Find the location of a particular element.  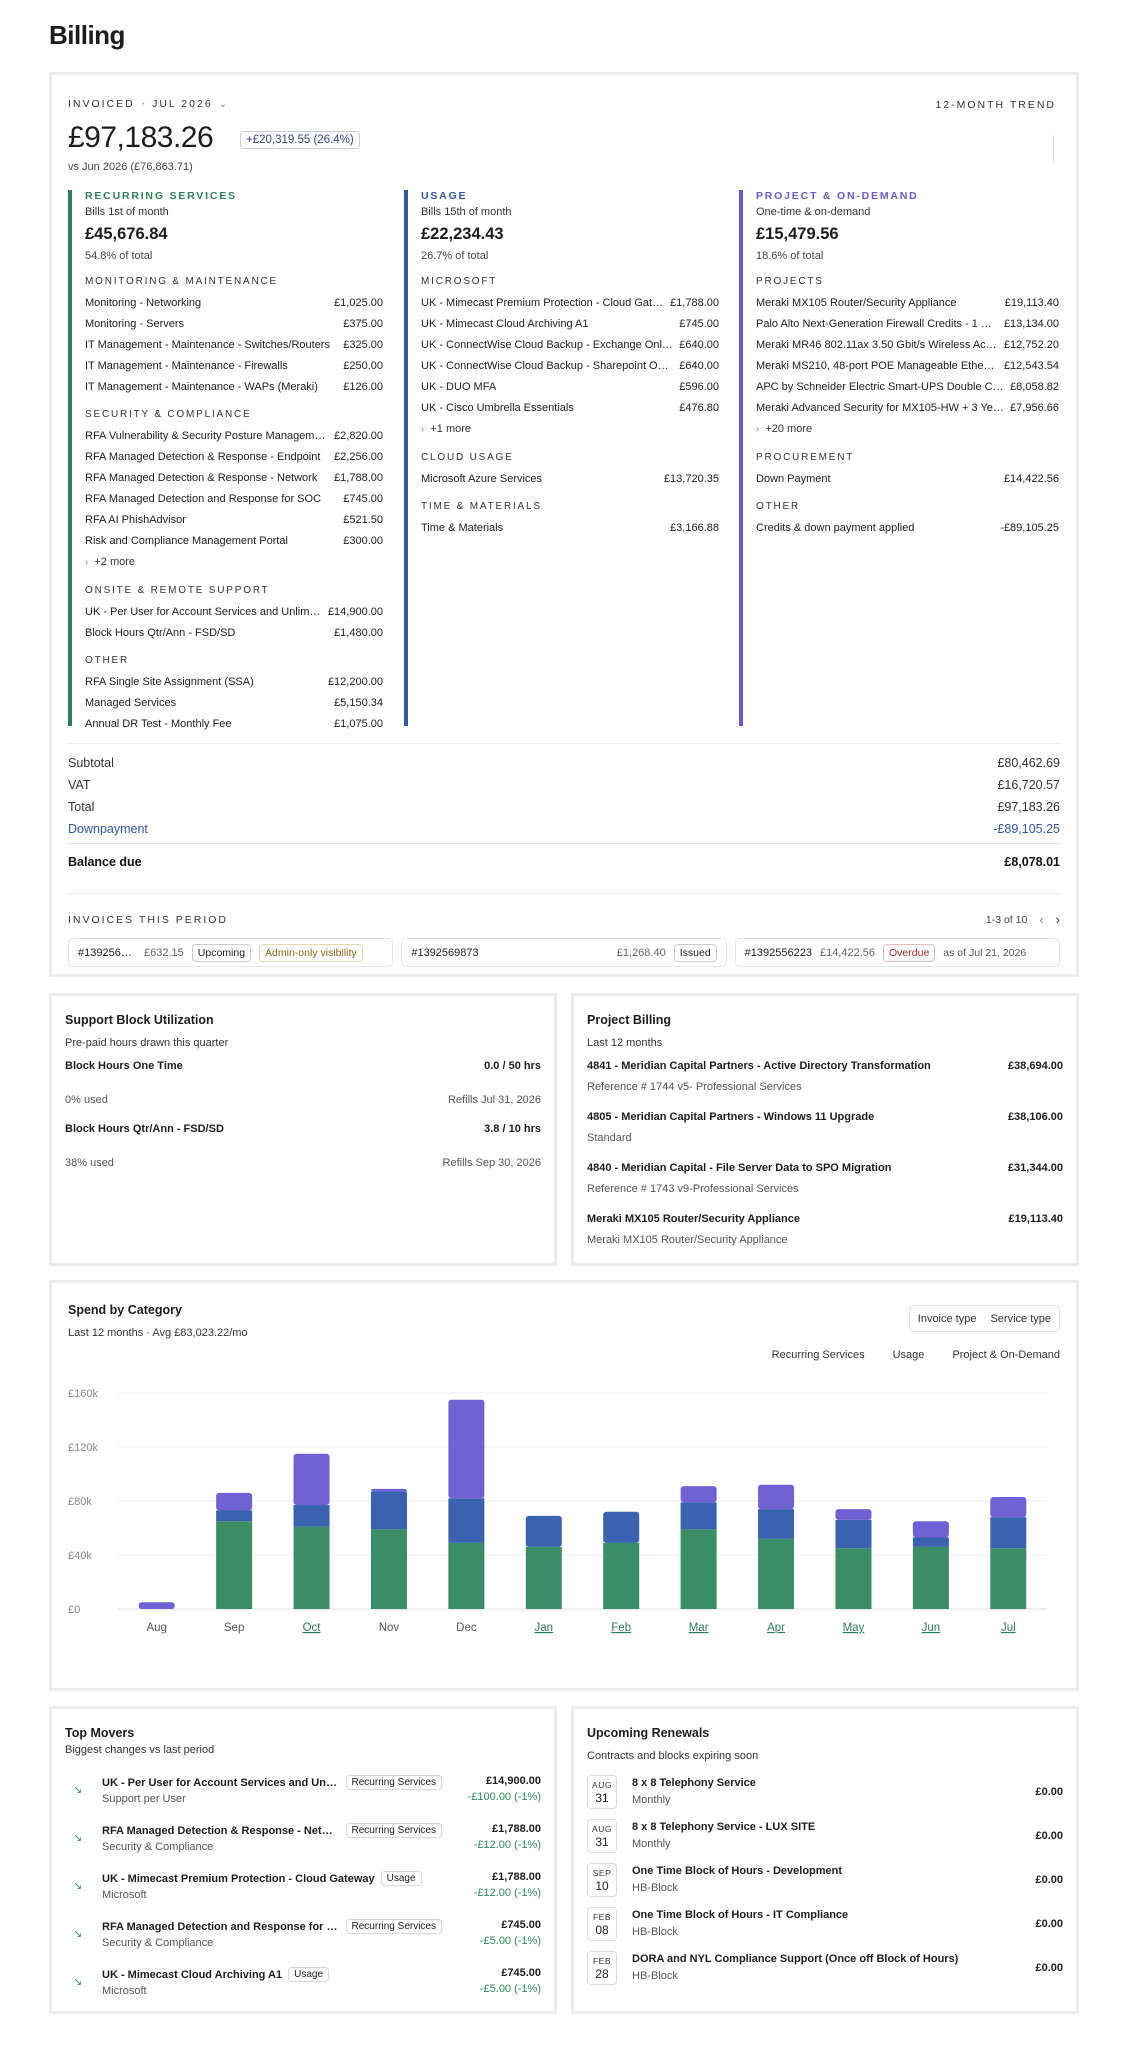

line-item: UK - DUO MFA £596.00 is located at coordinates (570, 386).